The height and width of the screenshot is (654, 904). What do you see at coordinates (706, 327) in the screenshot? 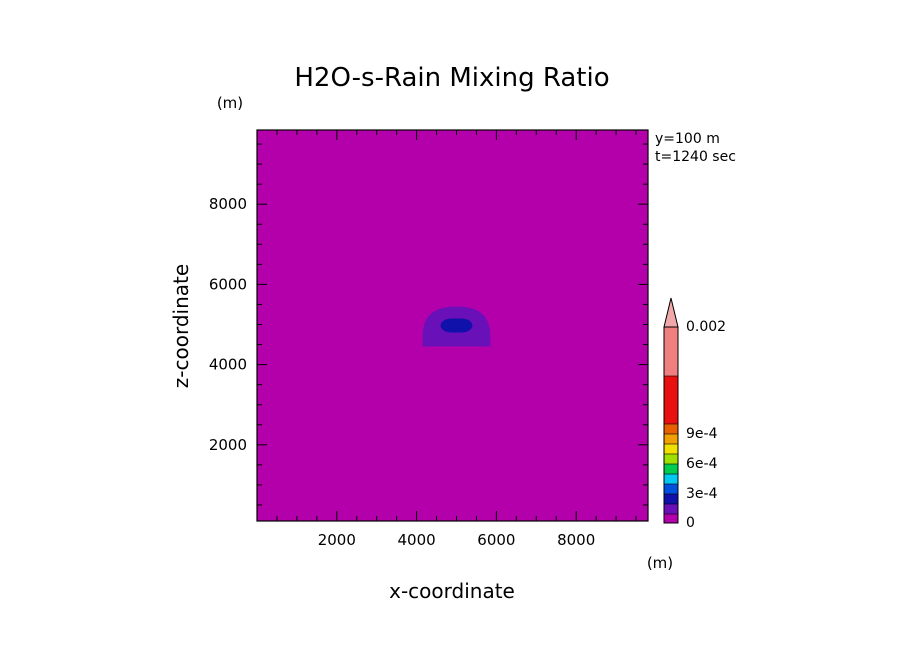
I see `colorbar-label: 0.002` at bounding box center [706, 327].